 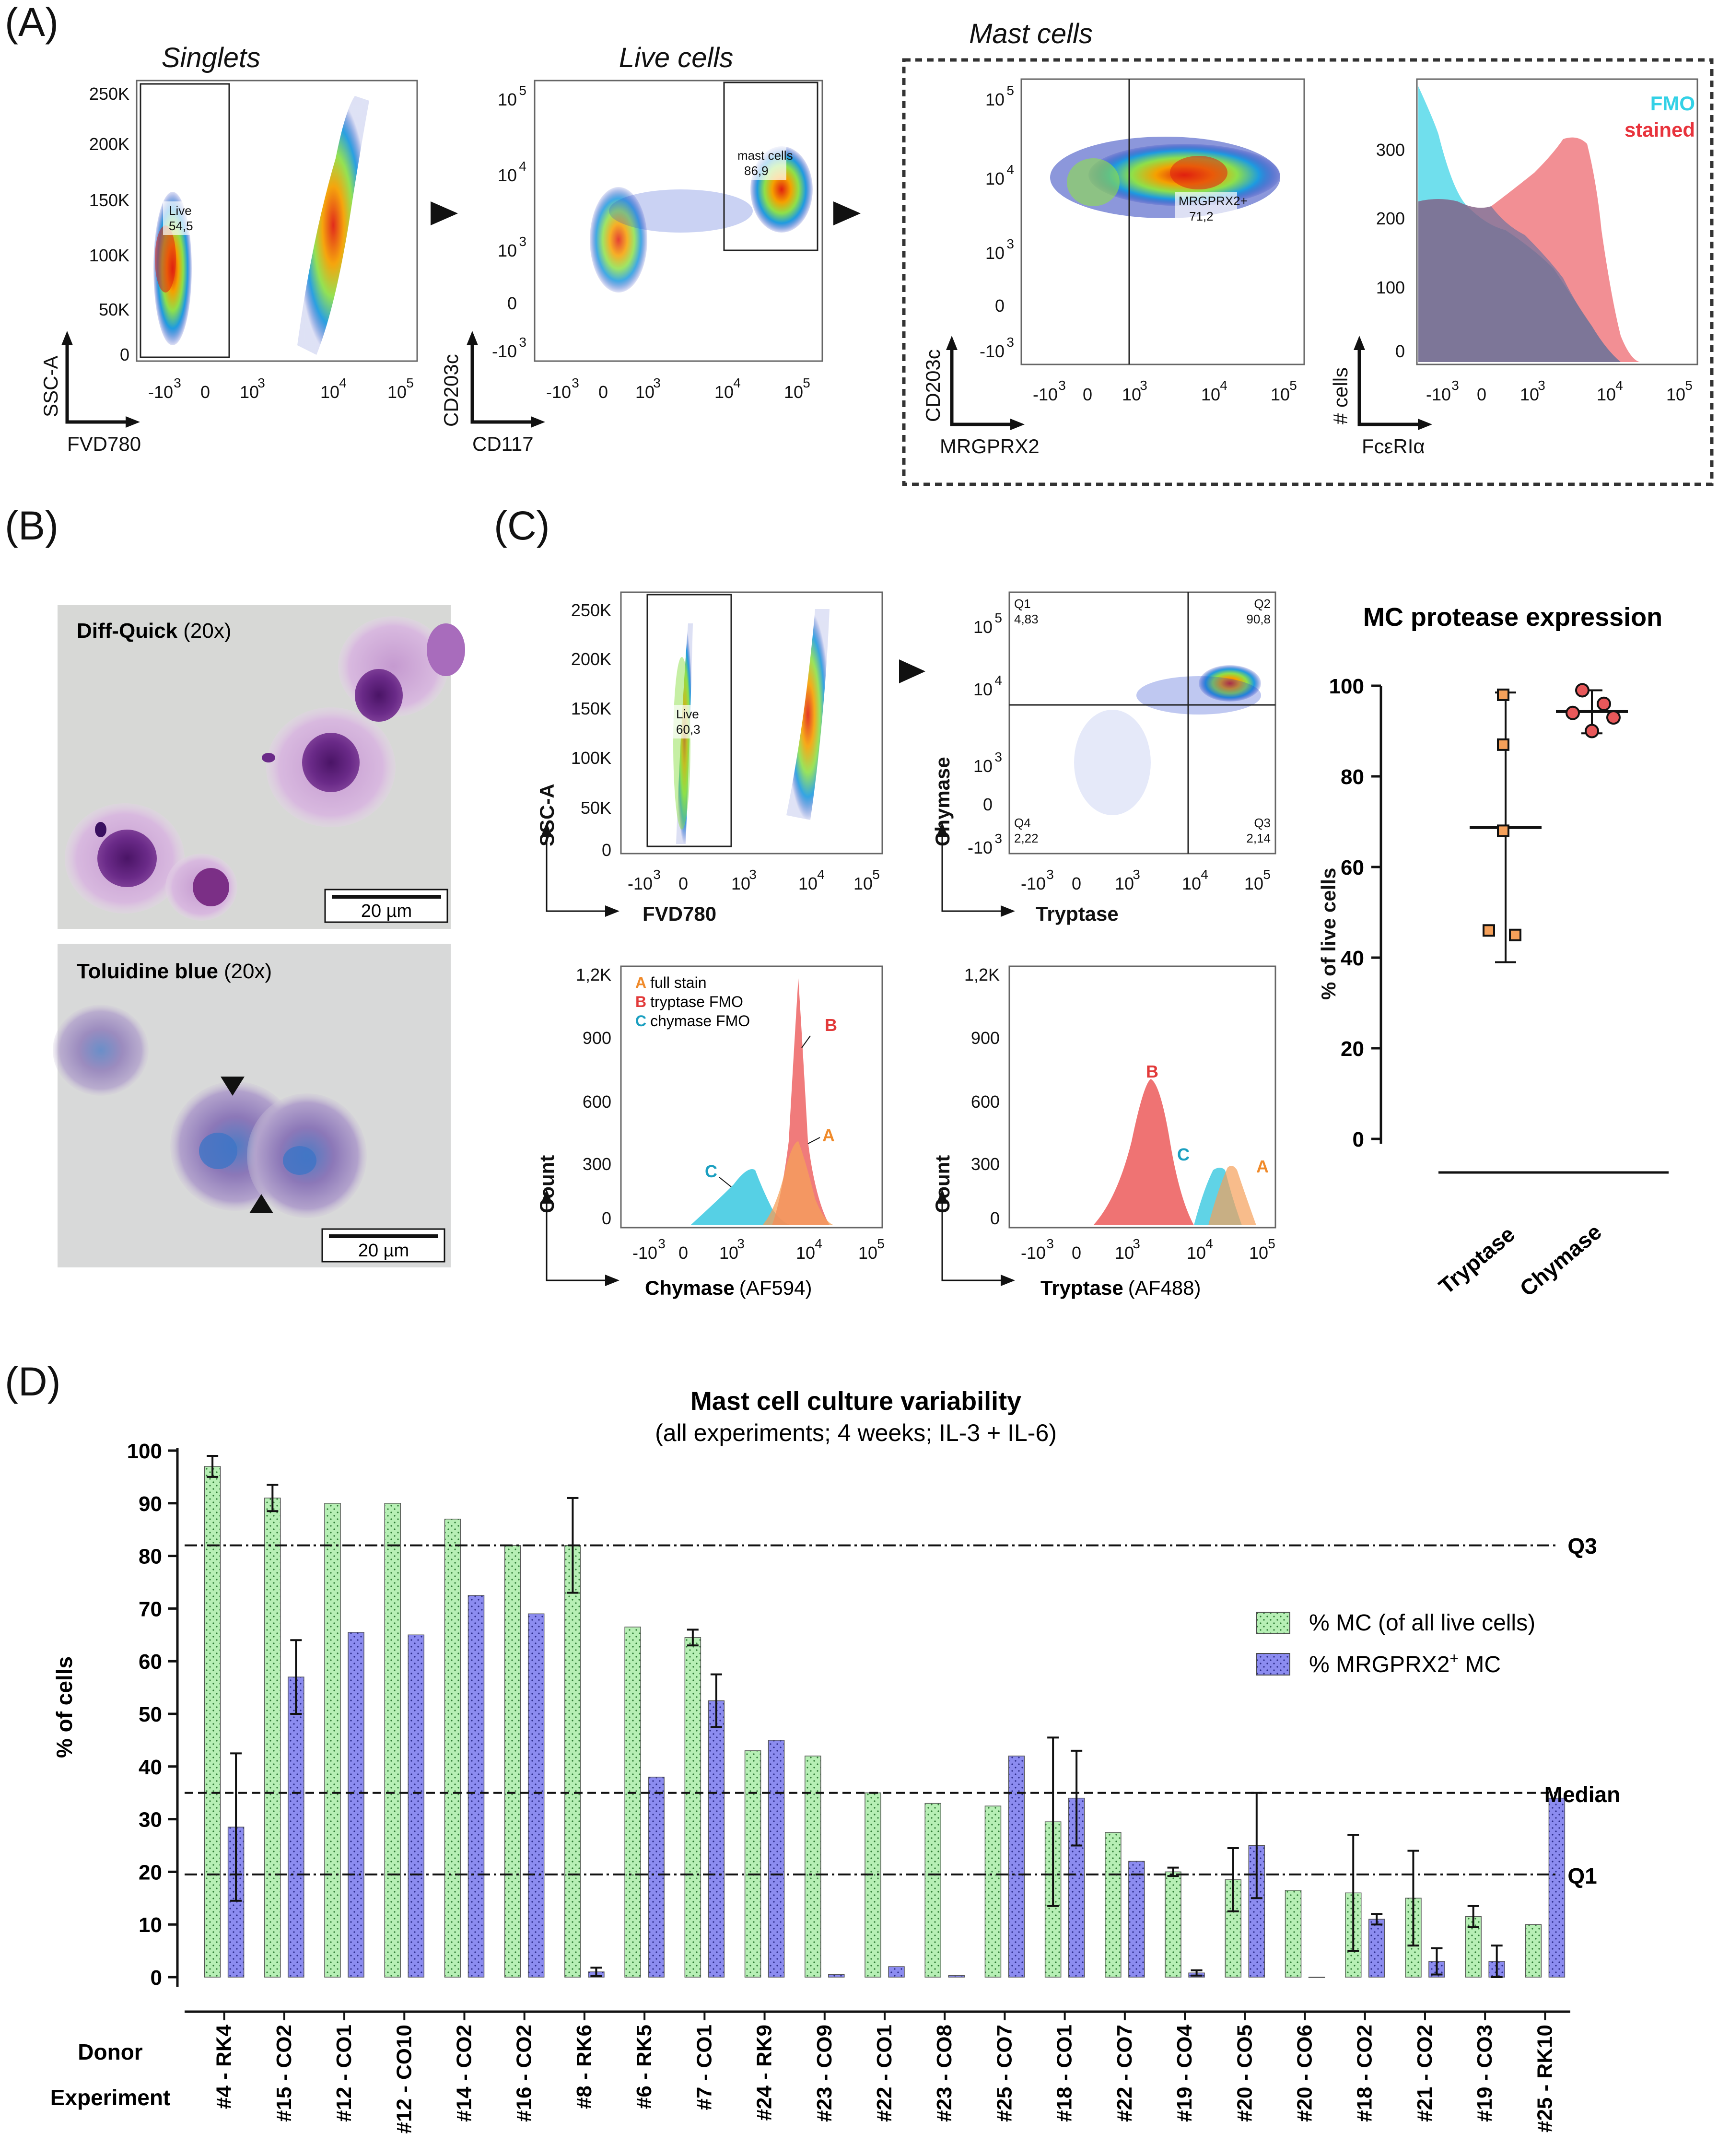 What do you see at coordinates (150, 1504) in the screenshot?
I see `d-ytick-label: 90` at bounding box center [150, 1504].